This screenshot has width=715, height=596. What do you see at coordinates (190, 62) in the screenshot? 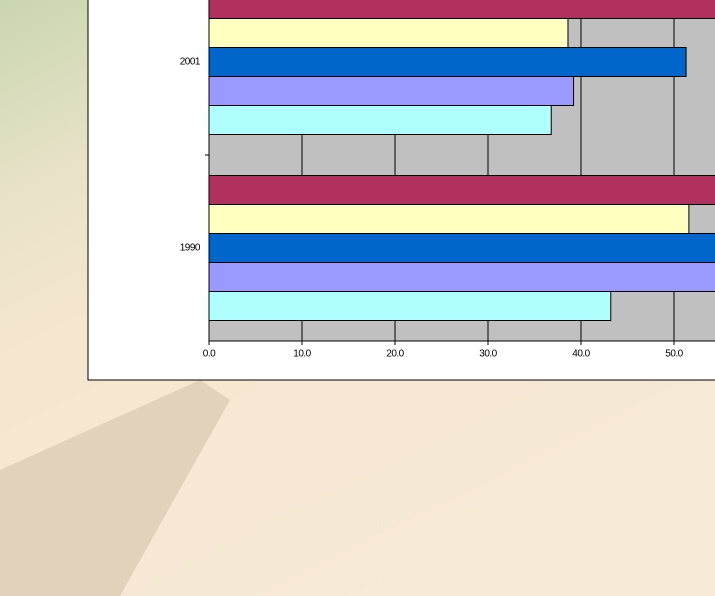
I see `y-tick-label: 2001` at bounding box center [190, 62].